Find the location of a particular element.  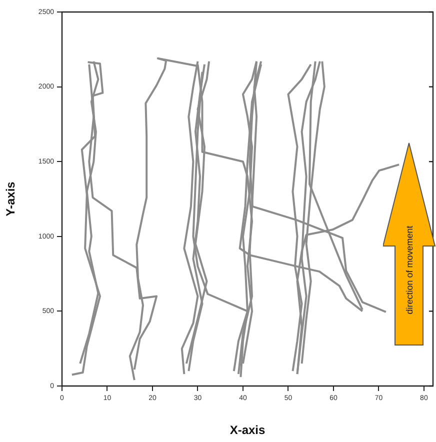

x-axis-title: X-axis is located at coordinates (248, 430).